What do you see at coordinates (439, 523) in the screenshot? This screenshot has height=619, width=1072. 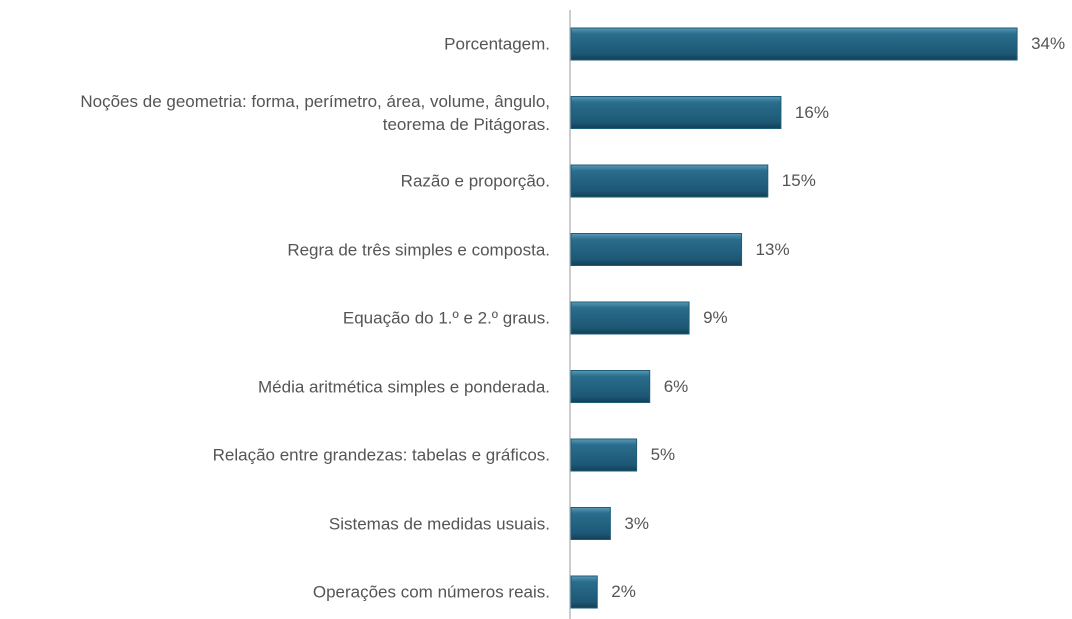 I see `category-label: Sistemas de medidas usuais.` at bounding box center [439, 523].